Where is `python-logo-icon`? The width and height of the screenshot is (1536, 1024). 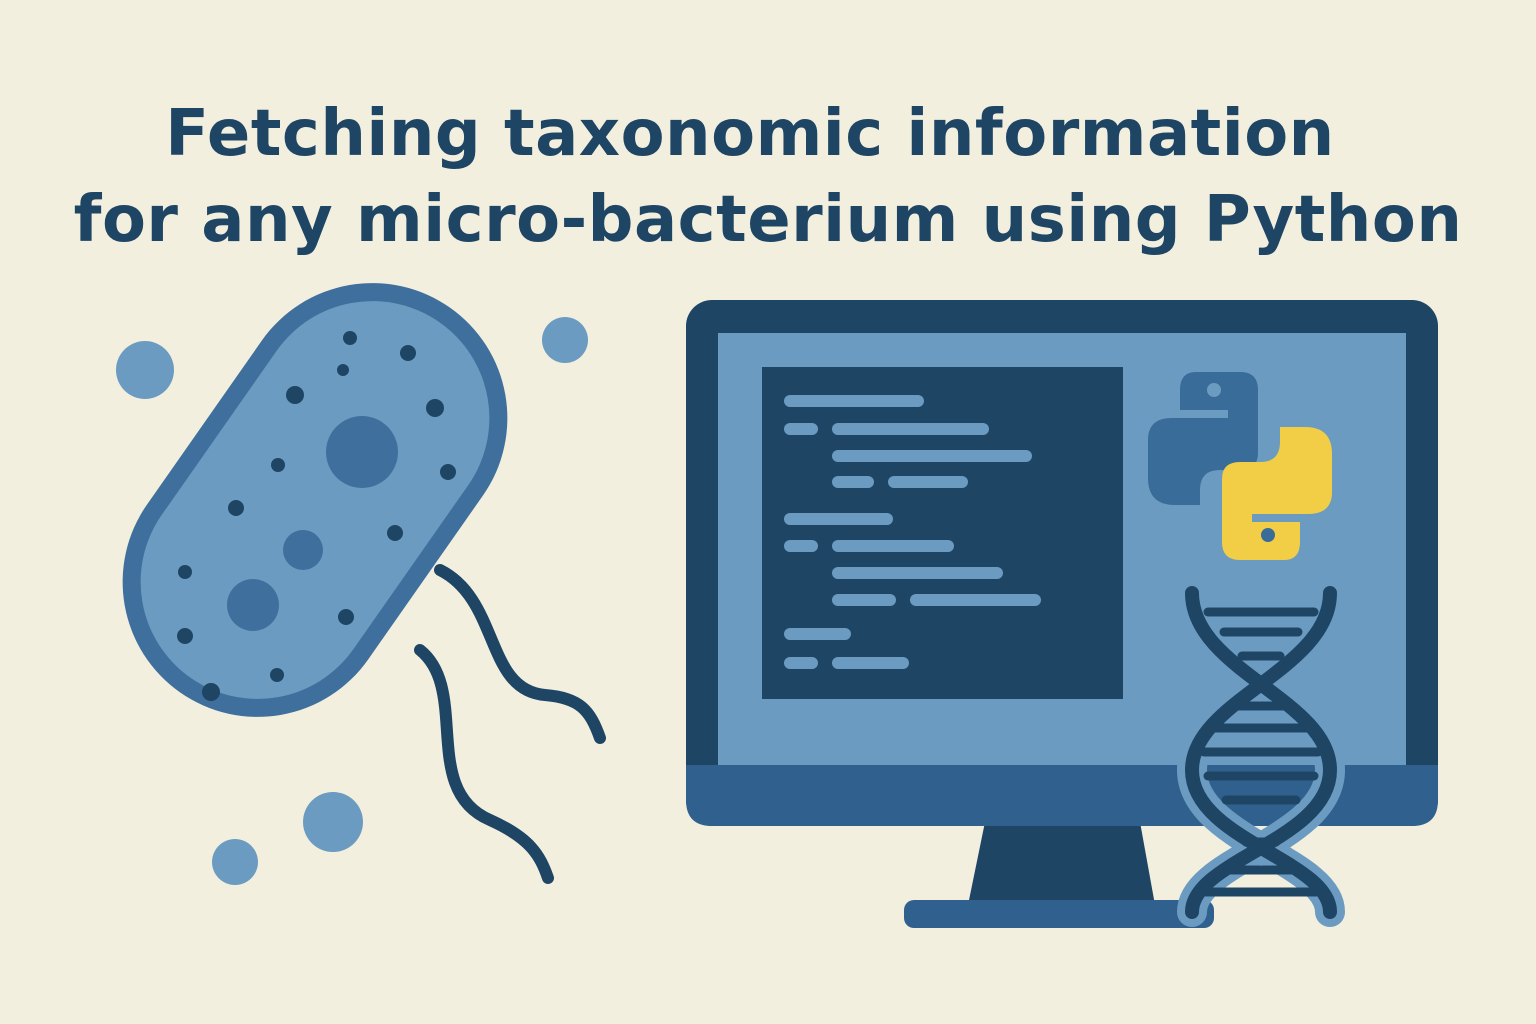
python-logo-icon is located at coordinates (1240, 466).